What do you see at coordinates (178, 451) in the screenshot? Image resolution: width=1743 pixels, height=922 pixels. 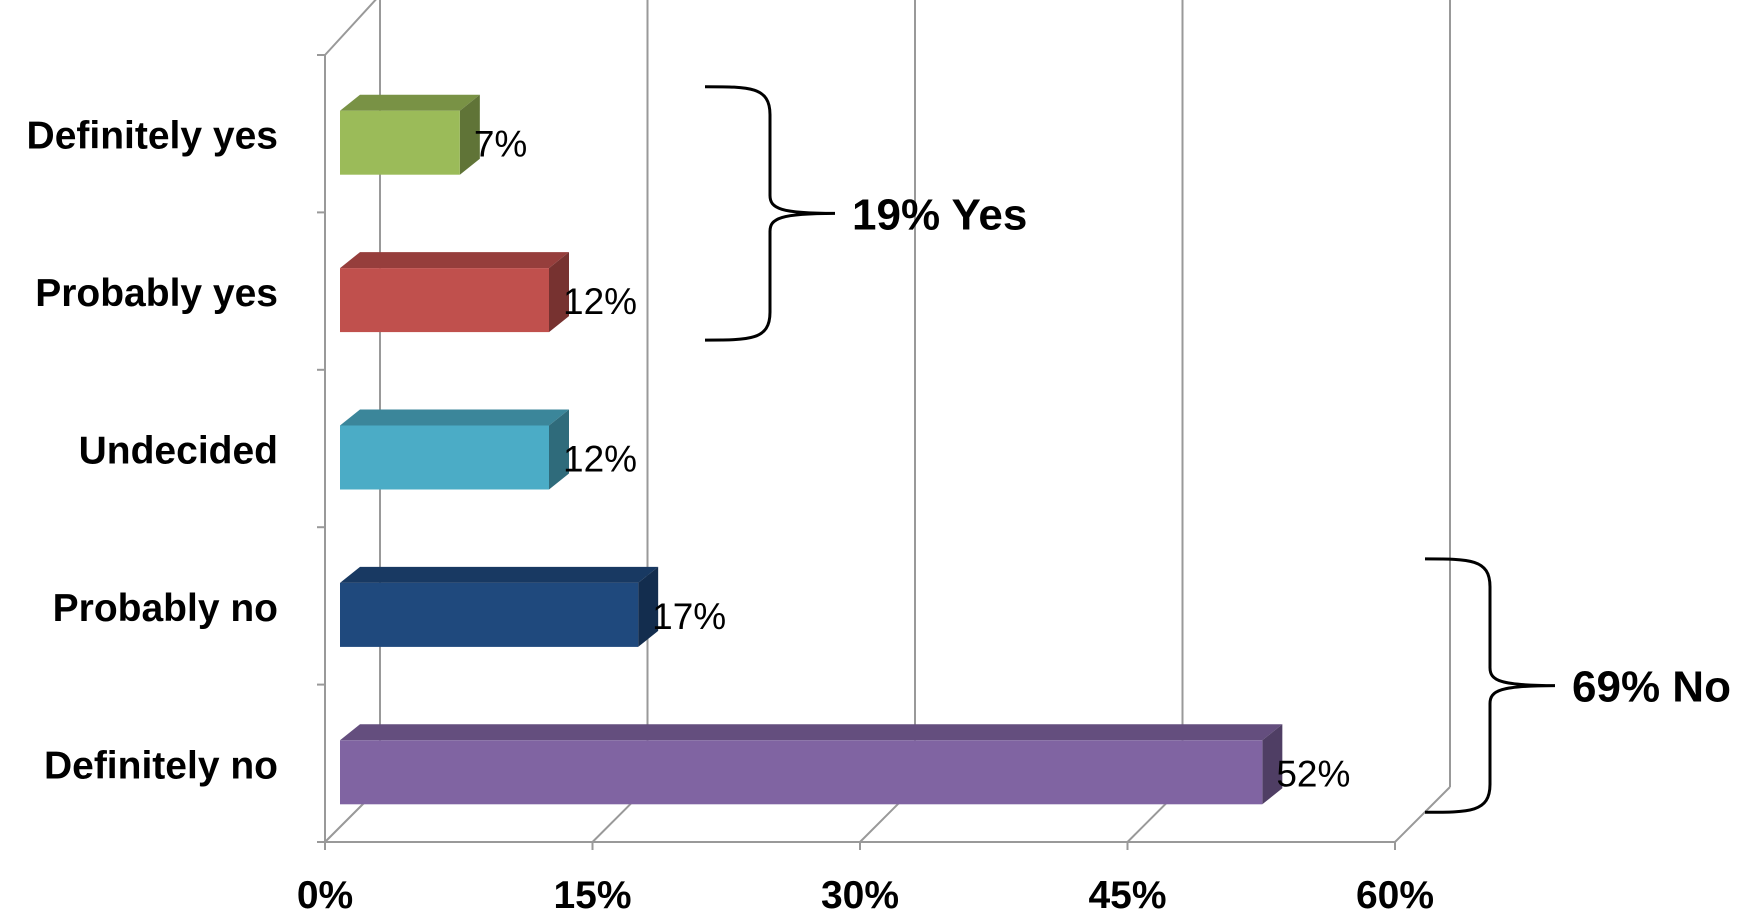 I see `category-label: Undecided` at bounding box center [178, 451].